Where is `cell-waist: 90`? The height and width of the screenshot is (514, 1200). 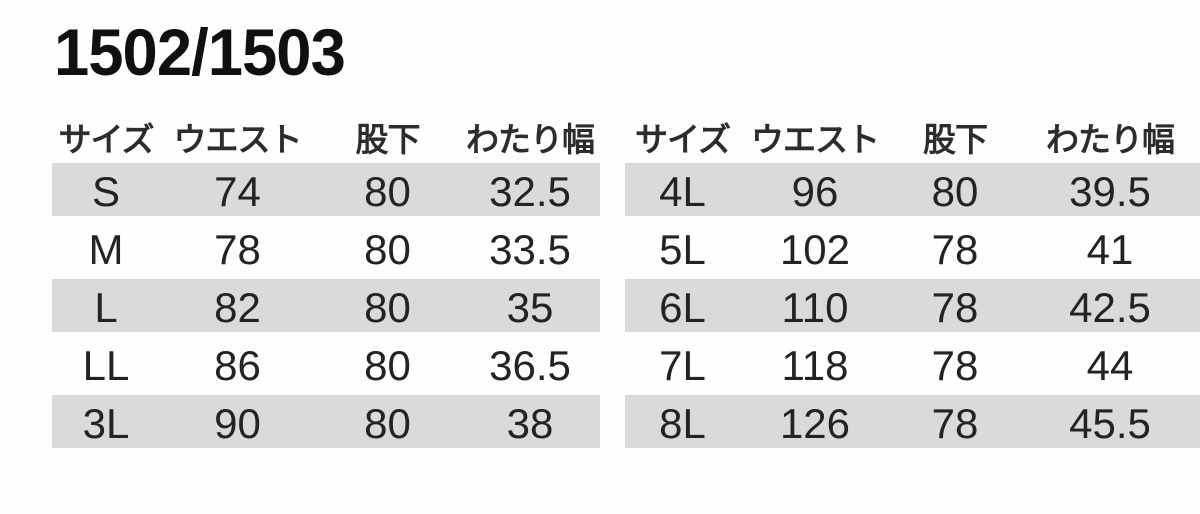
cell-waist: 90 is located at coordinates (237, 423).